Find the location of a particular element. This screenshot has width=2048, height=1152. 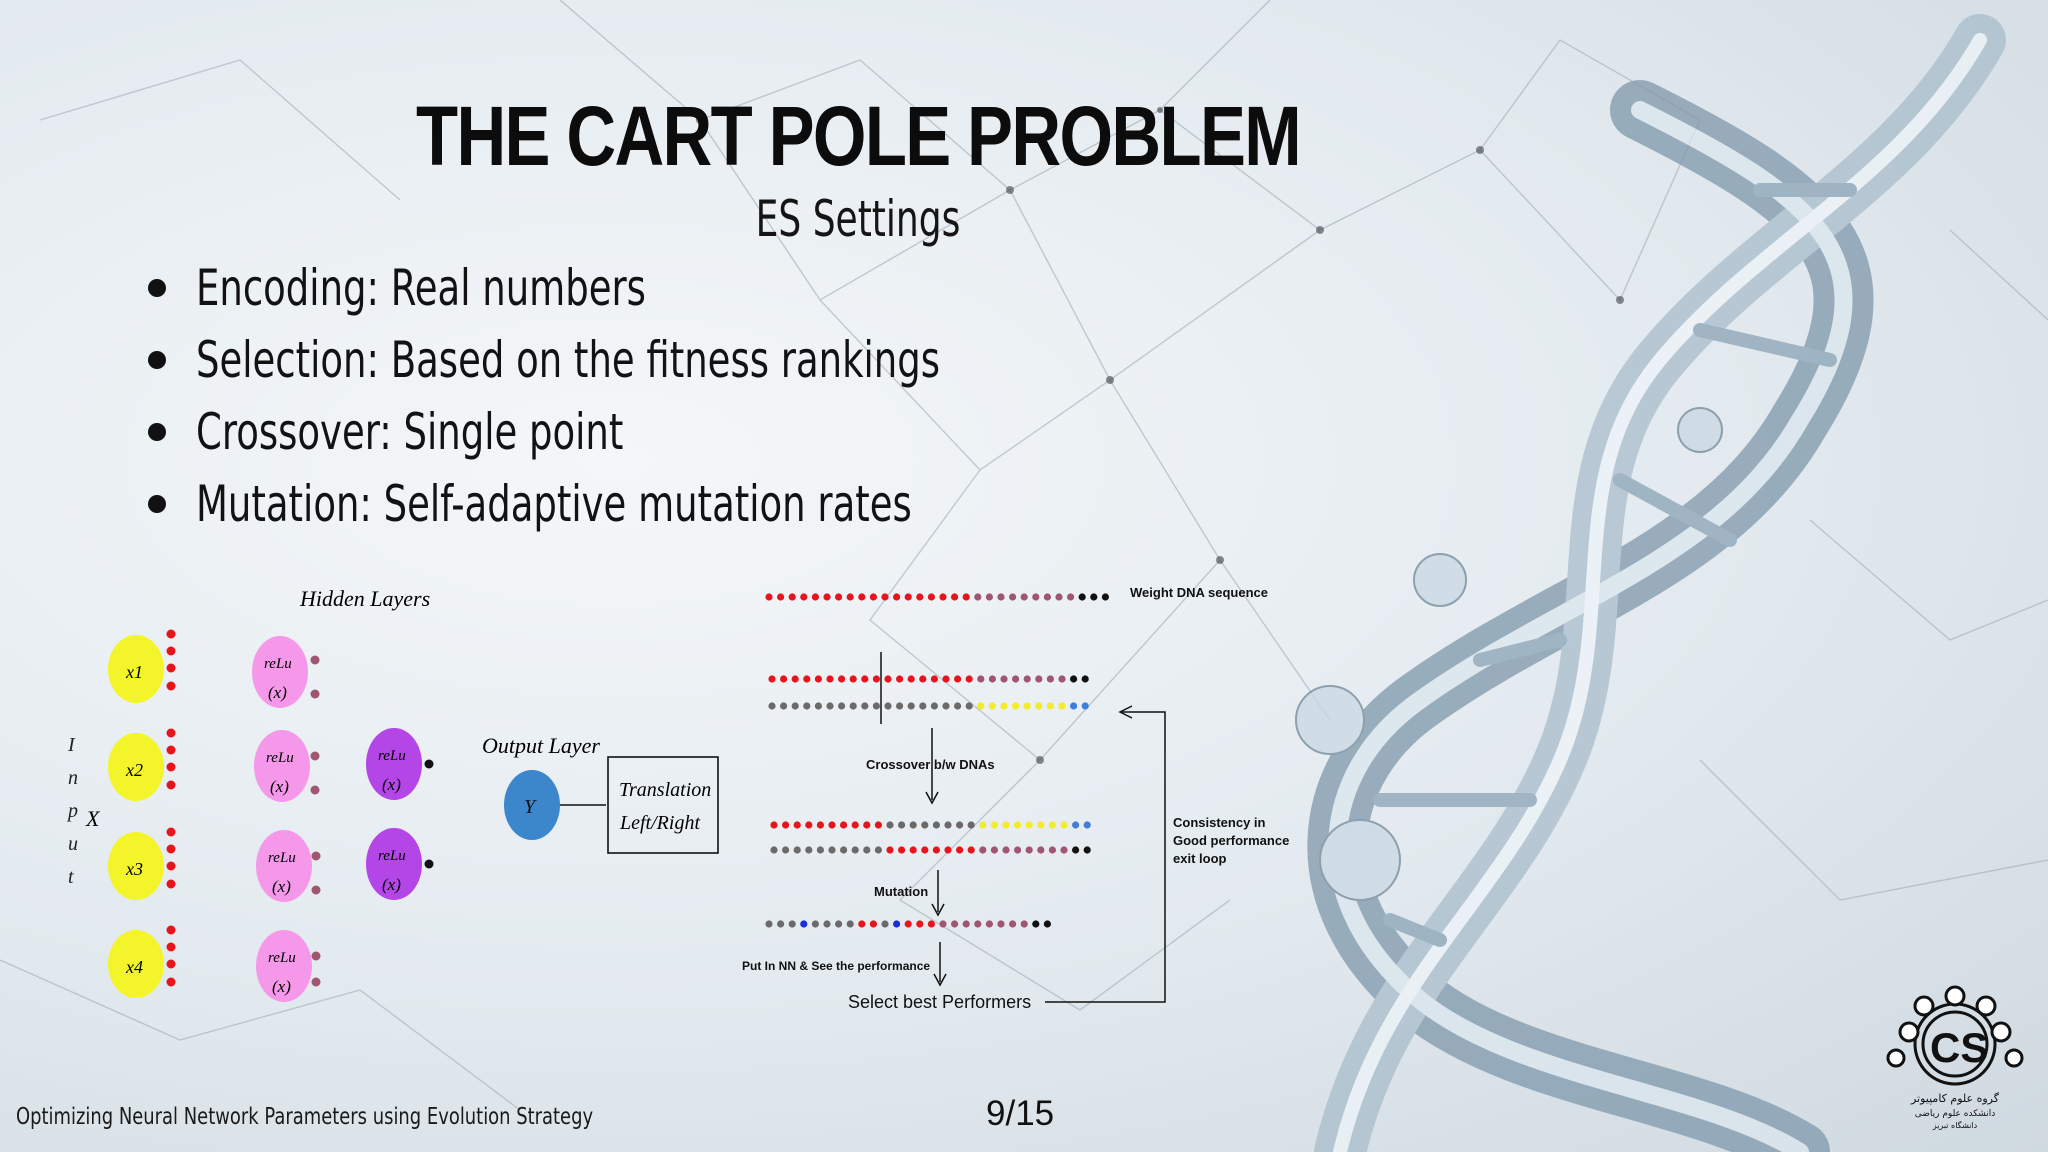

input-node-label: x2 is located at coordinates (134, 770).